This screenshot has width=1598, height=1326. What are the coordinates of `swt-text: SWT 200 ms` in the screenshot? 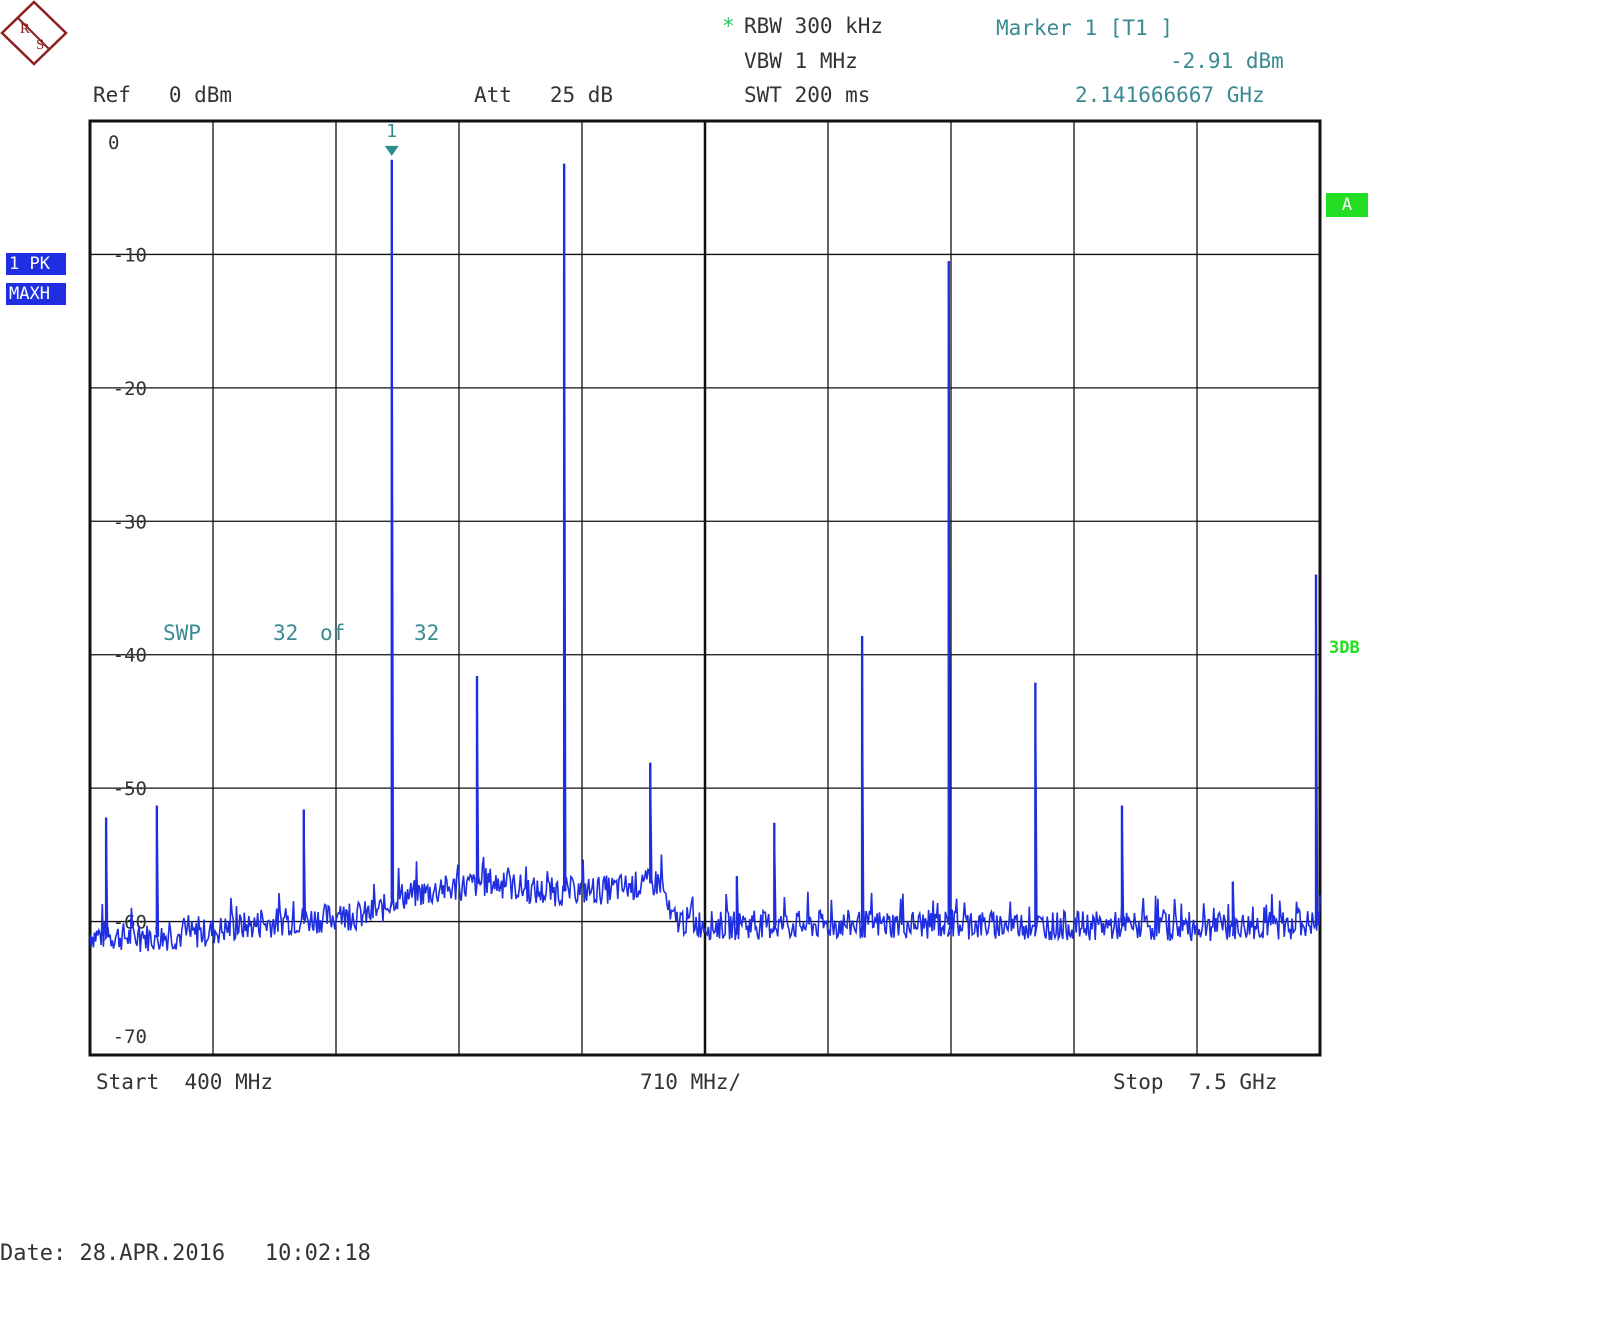 It's located at (807, 95).